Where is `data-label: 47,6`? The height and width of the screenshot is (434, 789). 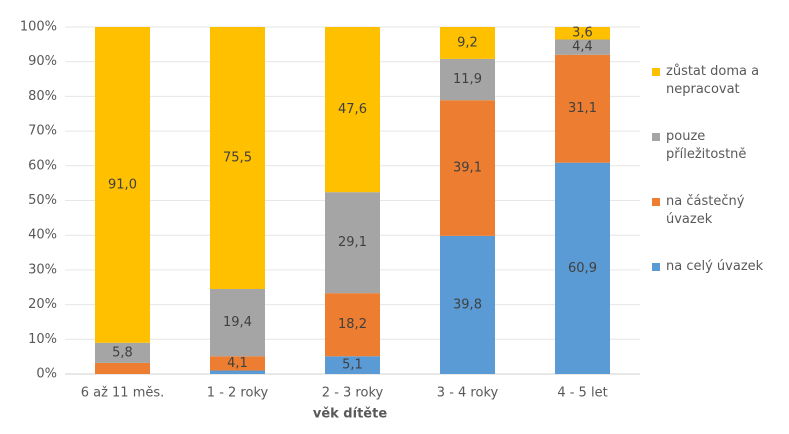
data-label: 47,6 is located at coordinates (352, 109).